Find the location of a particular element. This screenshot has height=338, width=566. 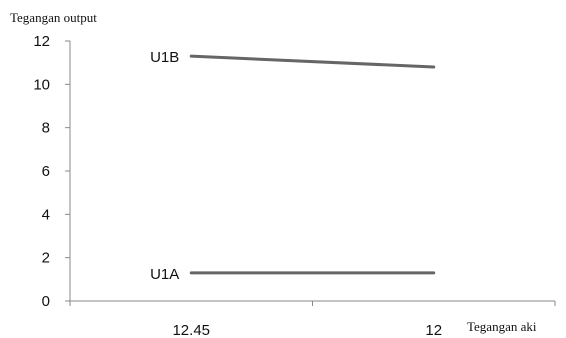

series-label-u1a: U1A is located at coordinates (164, 274).